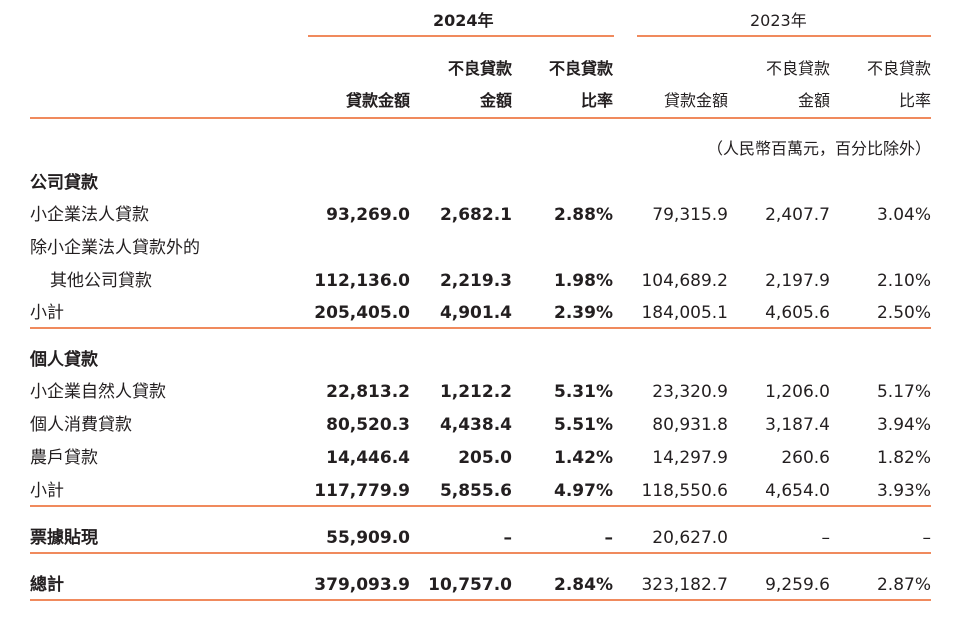 This screenshot has width=960, height=619. I want to click on row-label-continued: 其他公司貸款, so click(101, 281).